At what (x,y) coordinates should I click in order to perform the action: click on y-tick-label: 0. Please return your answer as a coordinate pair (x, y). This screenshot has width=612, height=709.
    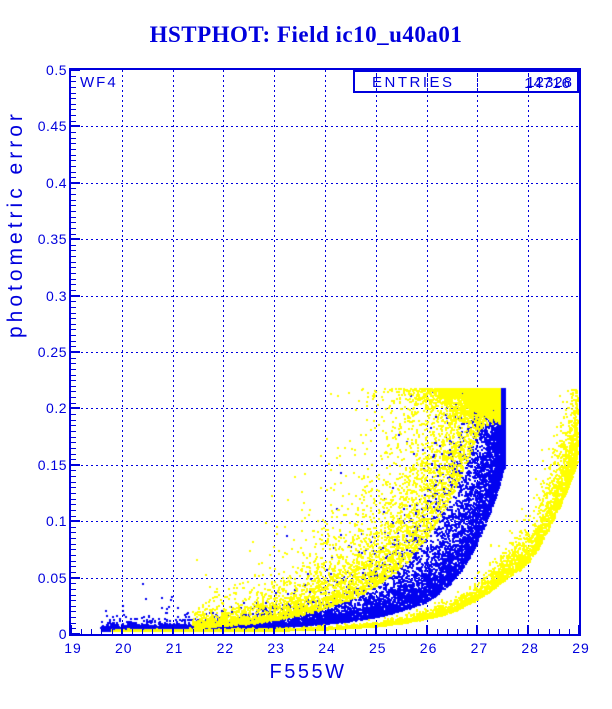
    Looking at the image, I should click on (62, 634).